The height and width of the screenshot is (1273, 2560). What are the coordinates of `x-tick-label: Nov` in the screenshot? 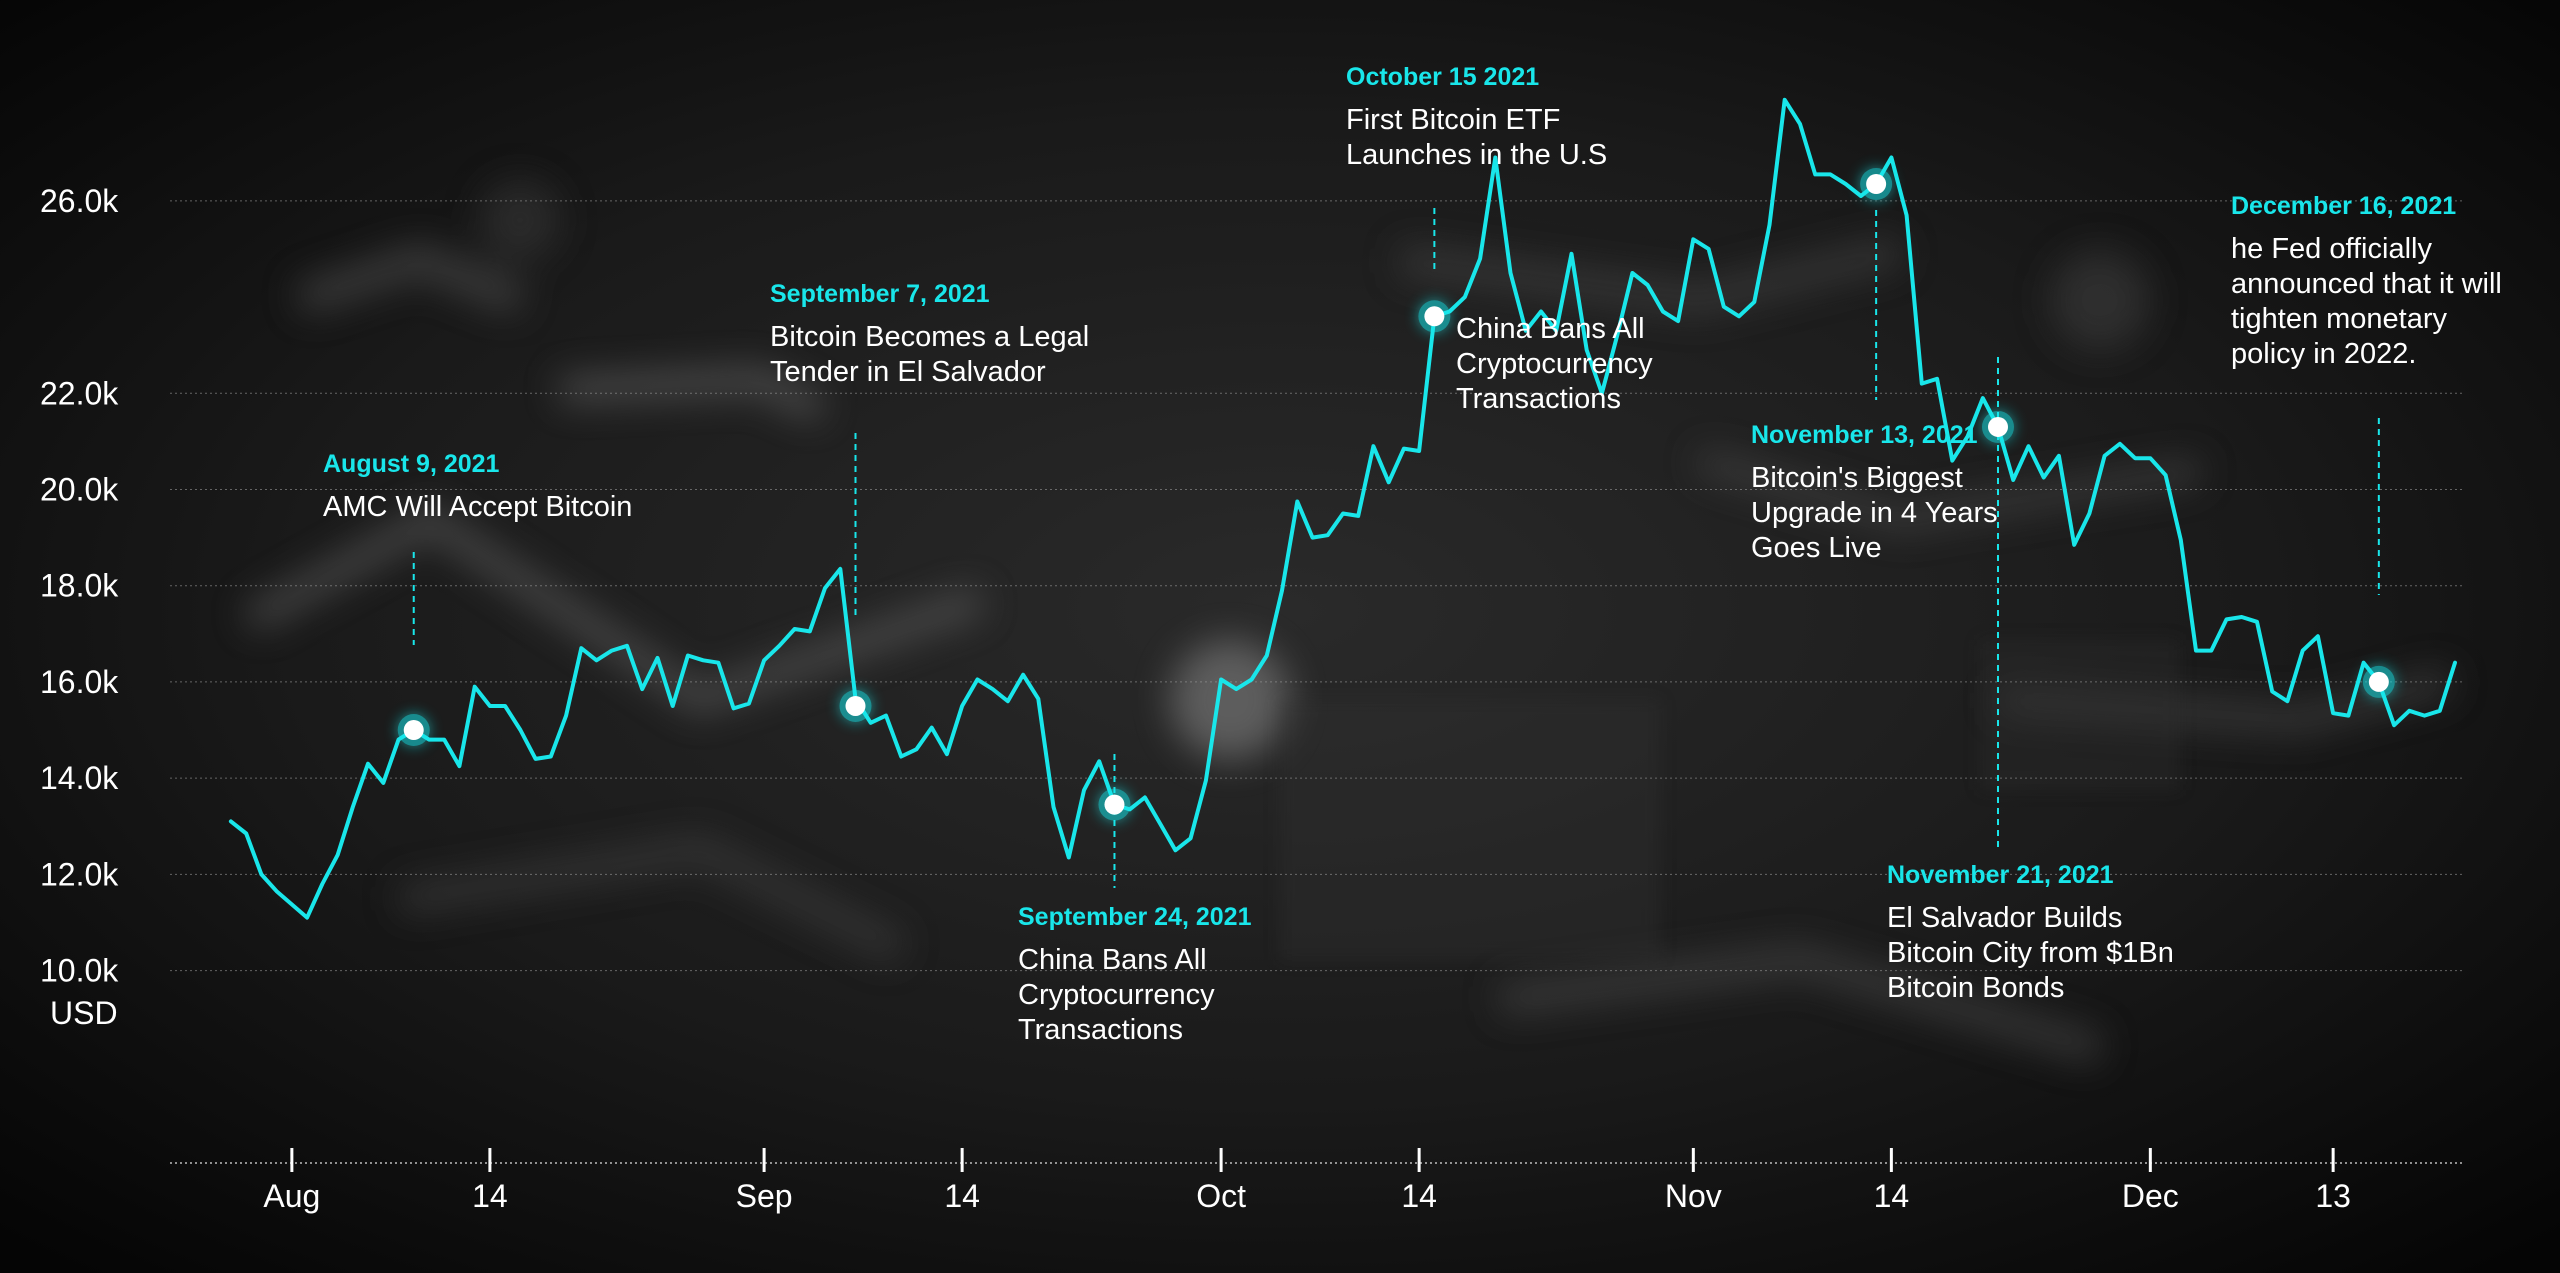 It's located at (1693, 1196).